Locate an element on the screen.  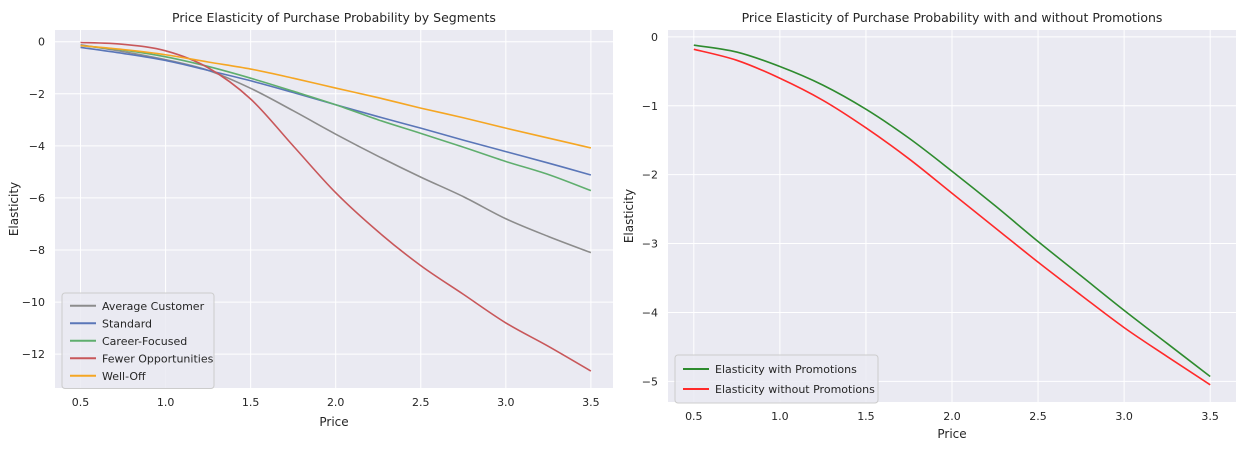
series-line-career-focused is located at coordinates (336, 118).